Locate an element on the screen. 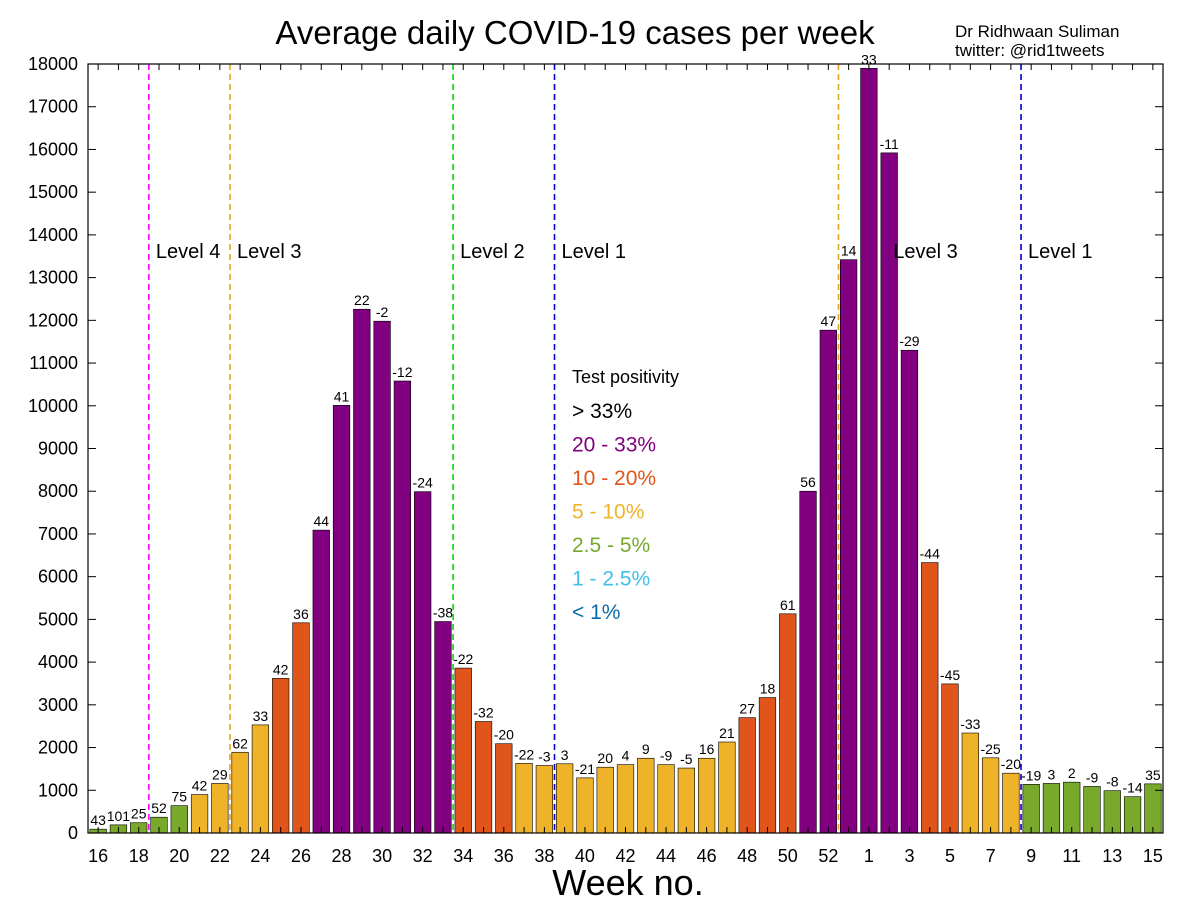  y-tick-label-12: 12000 is located at coordinates (53, 320).